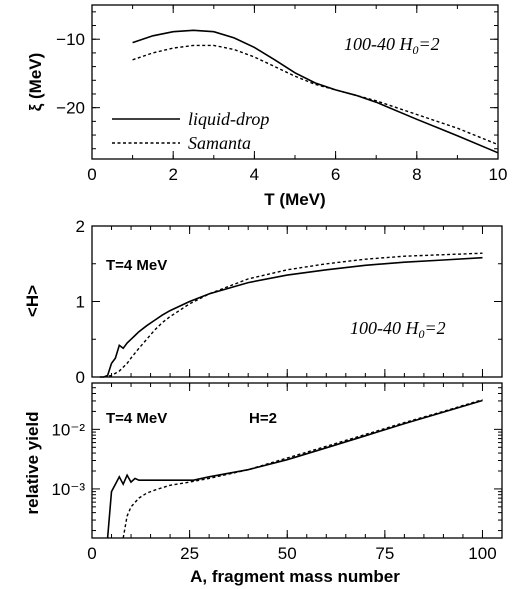 The image size is (521, 589). I want to click on panel1-annotation: 100-40 H0=2, so click(392, 45).